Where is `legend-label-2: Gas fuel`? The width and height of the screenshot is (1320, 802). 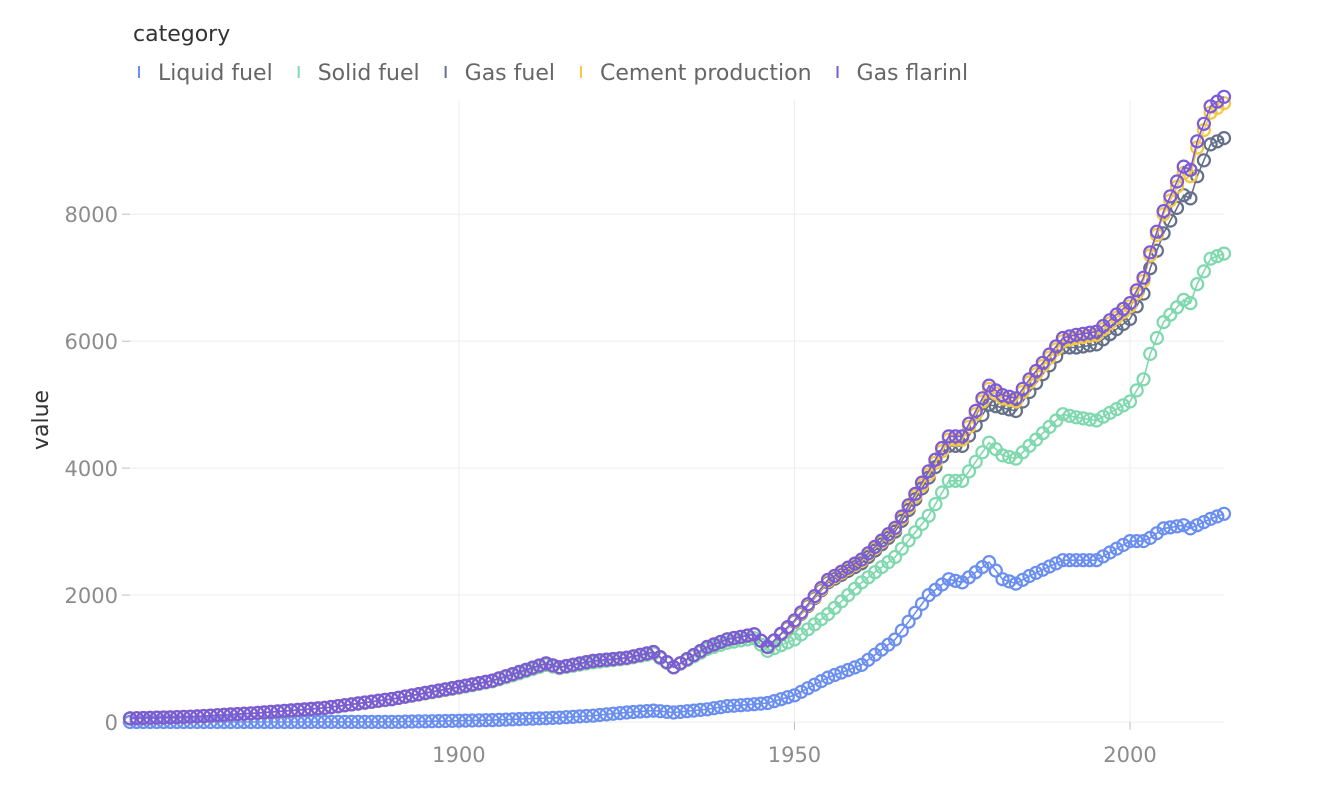
legend-label-2: Gas fuel is located at coordinates (510, 73).